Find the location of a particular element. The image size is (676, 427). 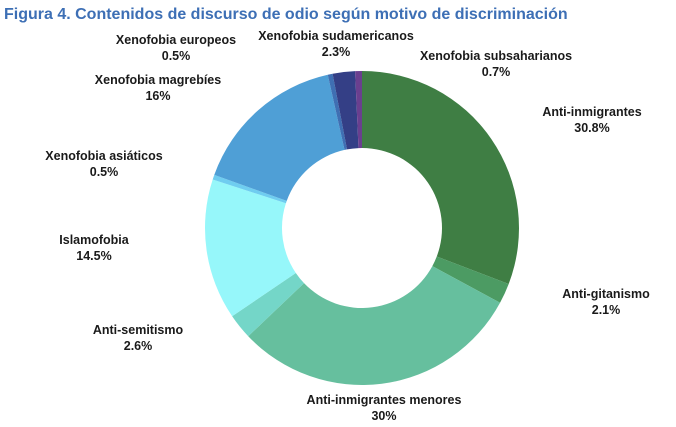

slice-xenofobia-subsaharianos is located at coordinates (358, 110).